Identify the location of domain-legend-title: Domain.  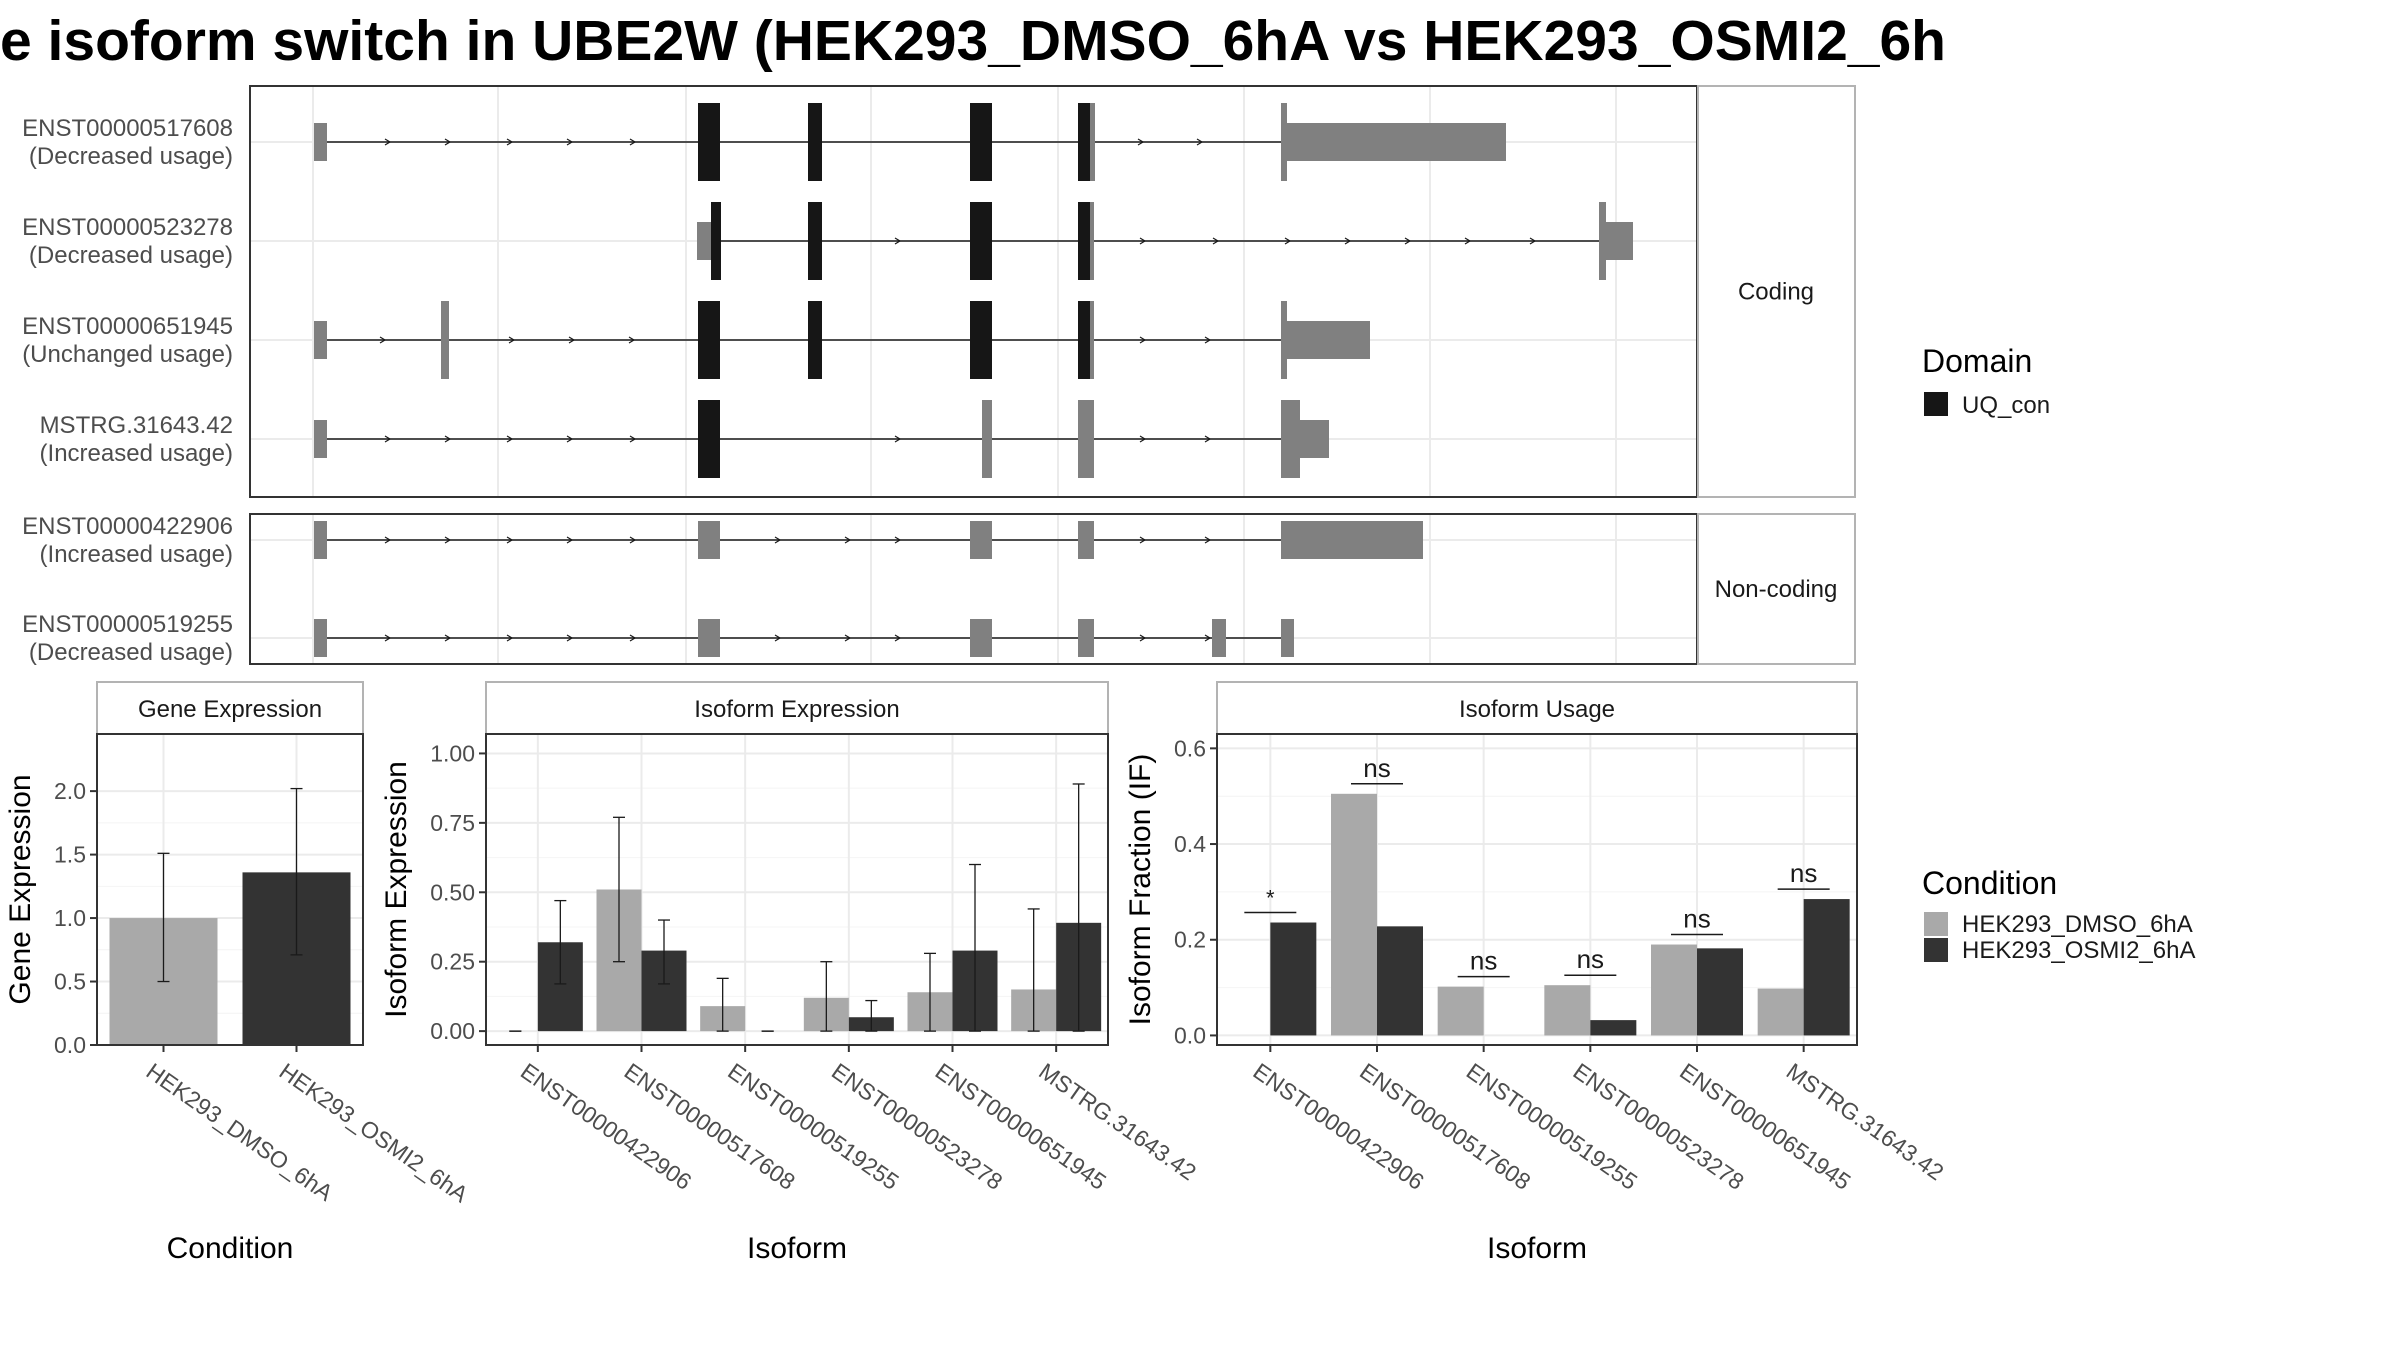
(1977, 361).